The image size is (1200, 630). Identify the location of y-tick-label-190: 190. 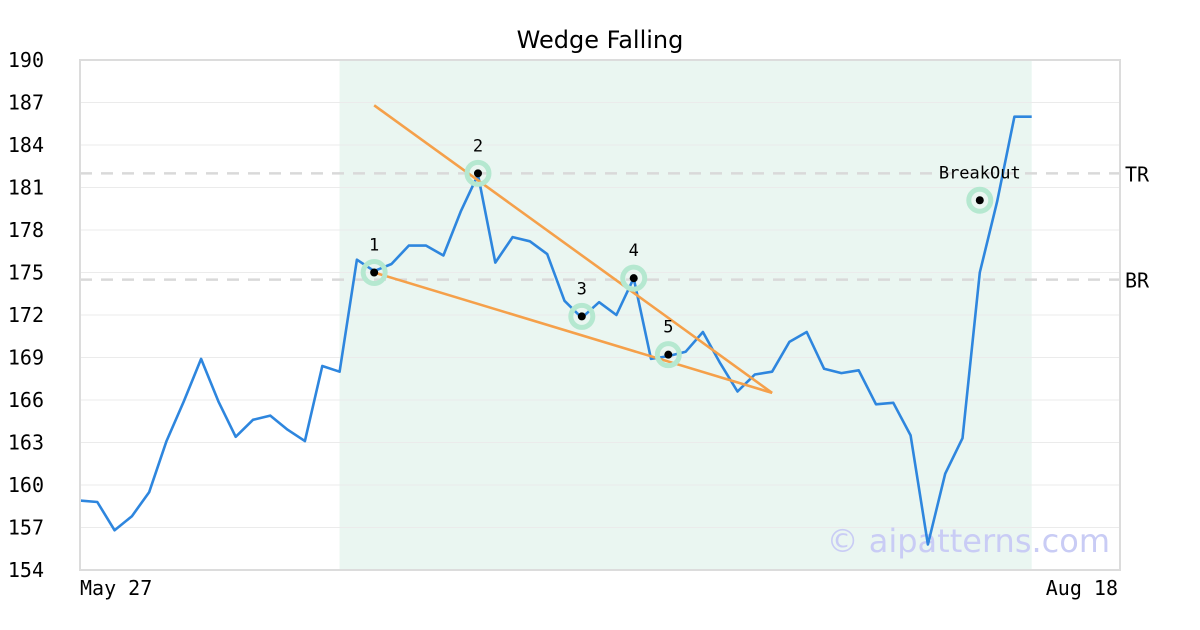
(26, 60).